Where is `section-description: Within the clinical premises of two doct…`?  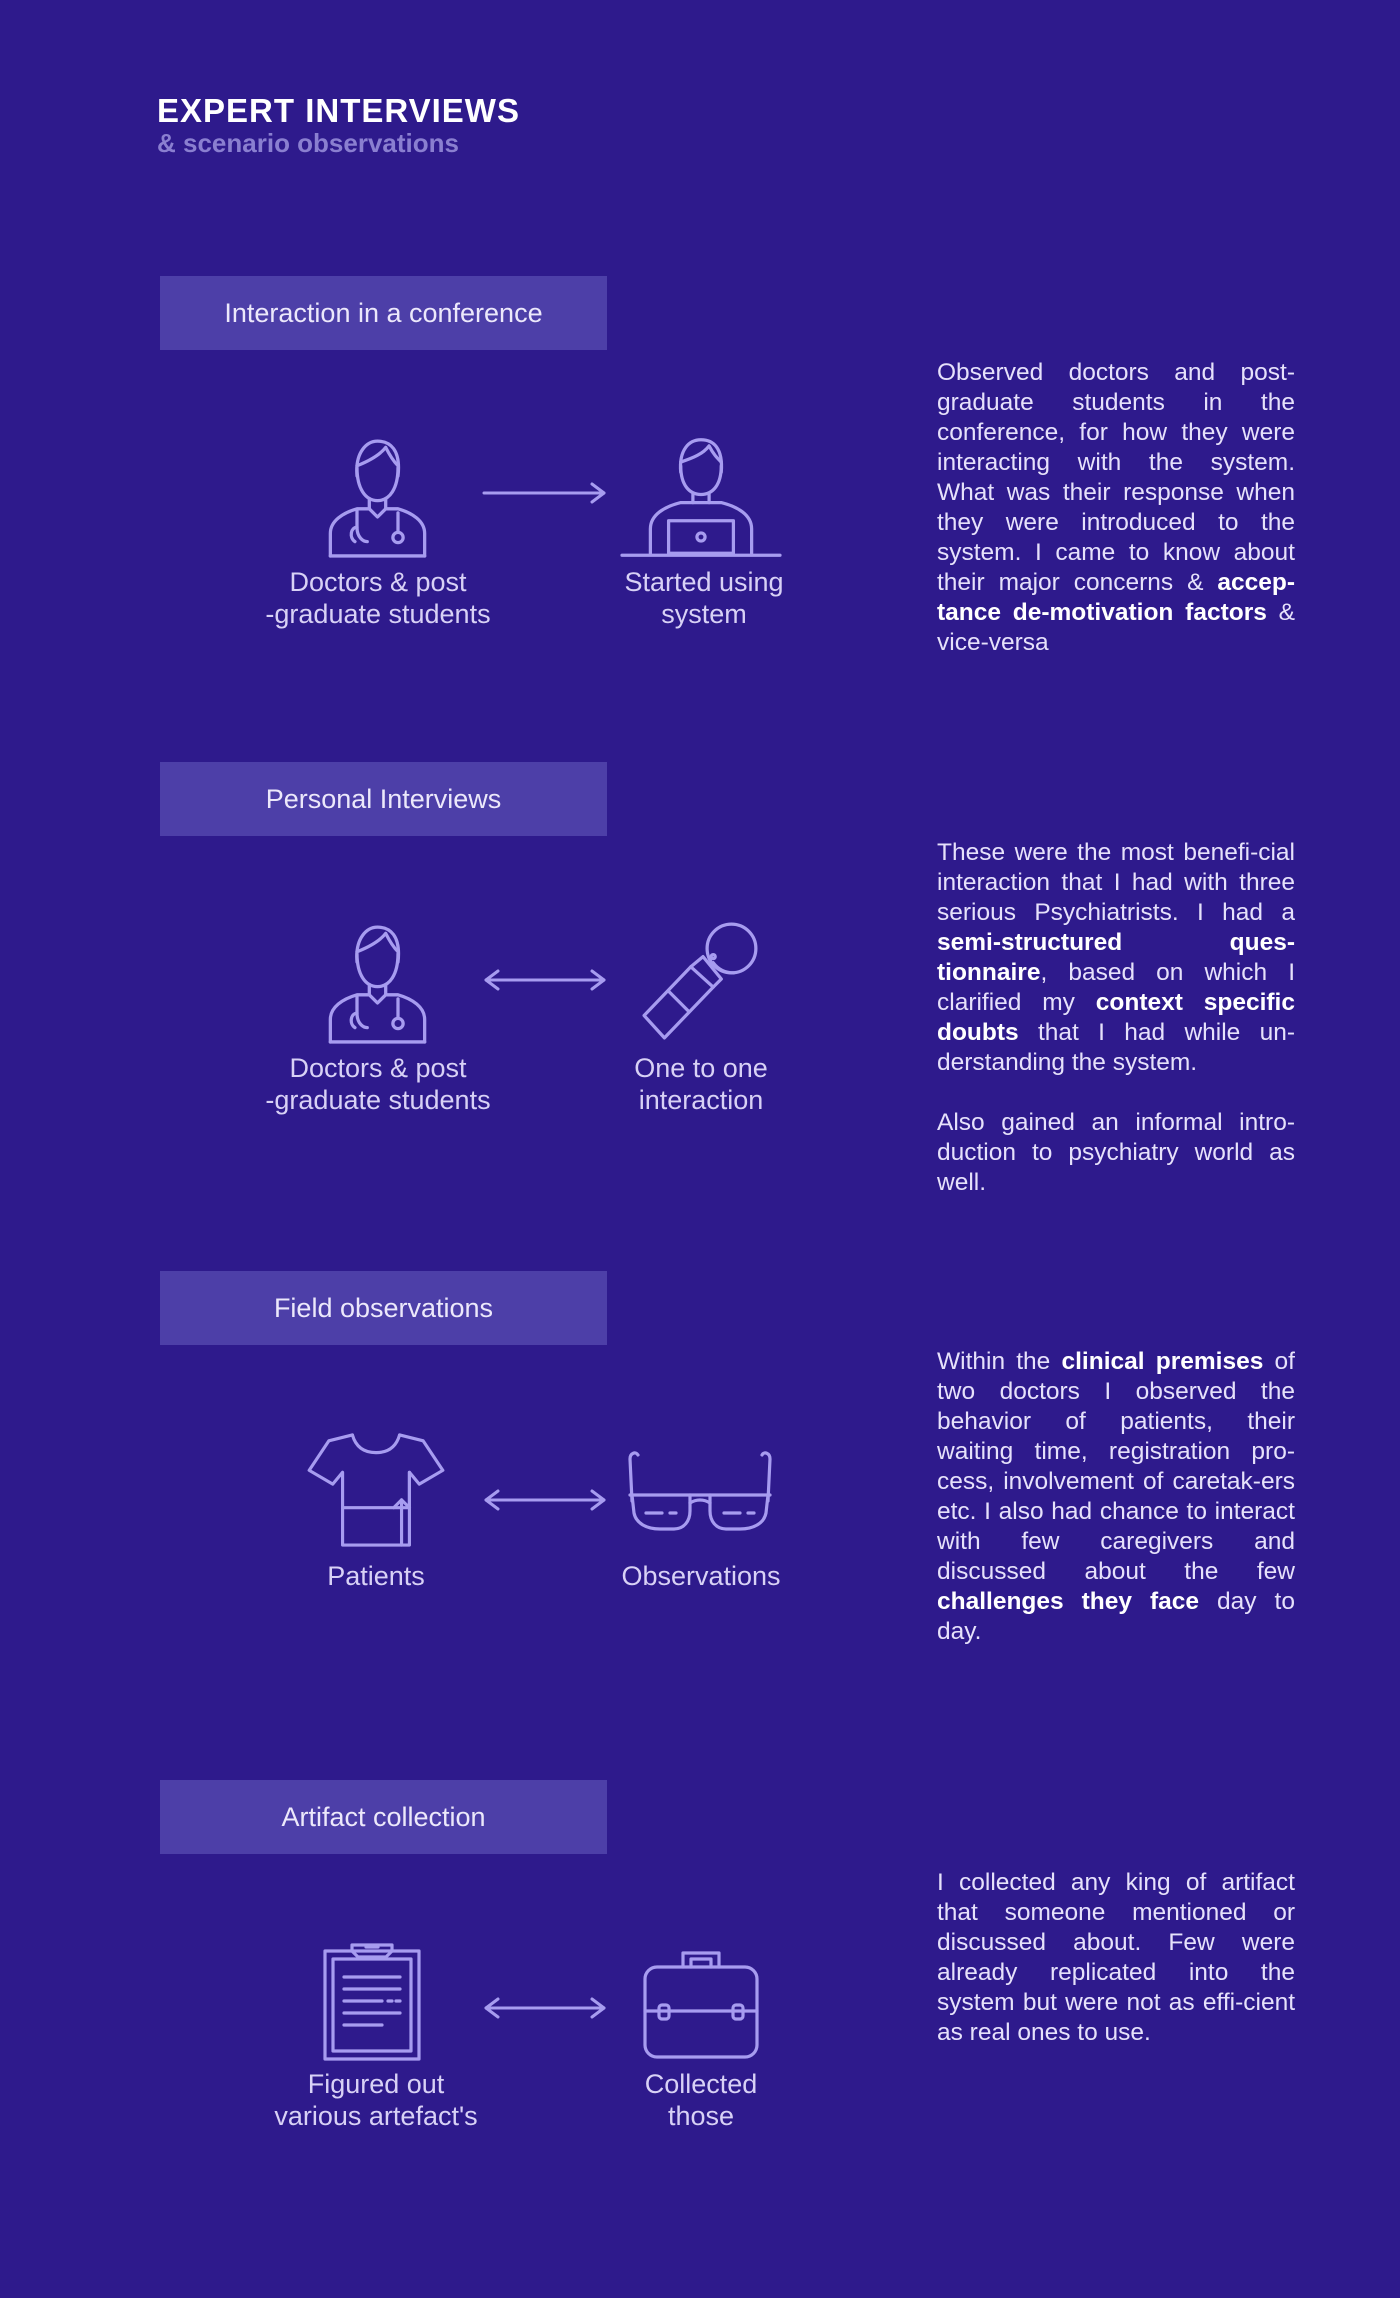
section-description: Within the clinical premises of two doct… is located at coordinates (1116, 1496).